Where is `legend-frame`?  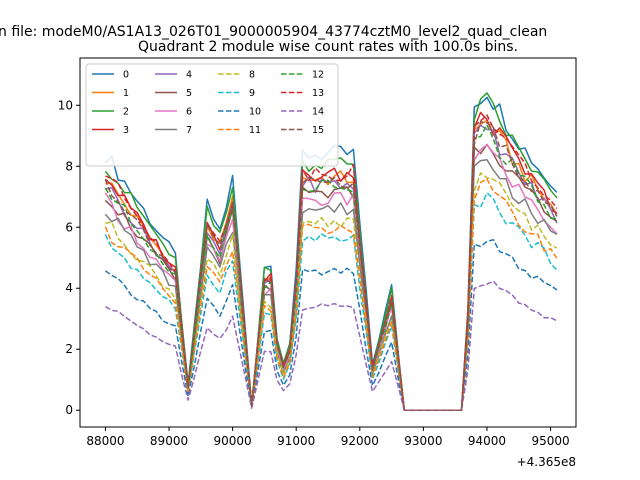
legend-frame is located at coordinates (212, 115).